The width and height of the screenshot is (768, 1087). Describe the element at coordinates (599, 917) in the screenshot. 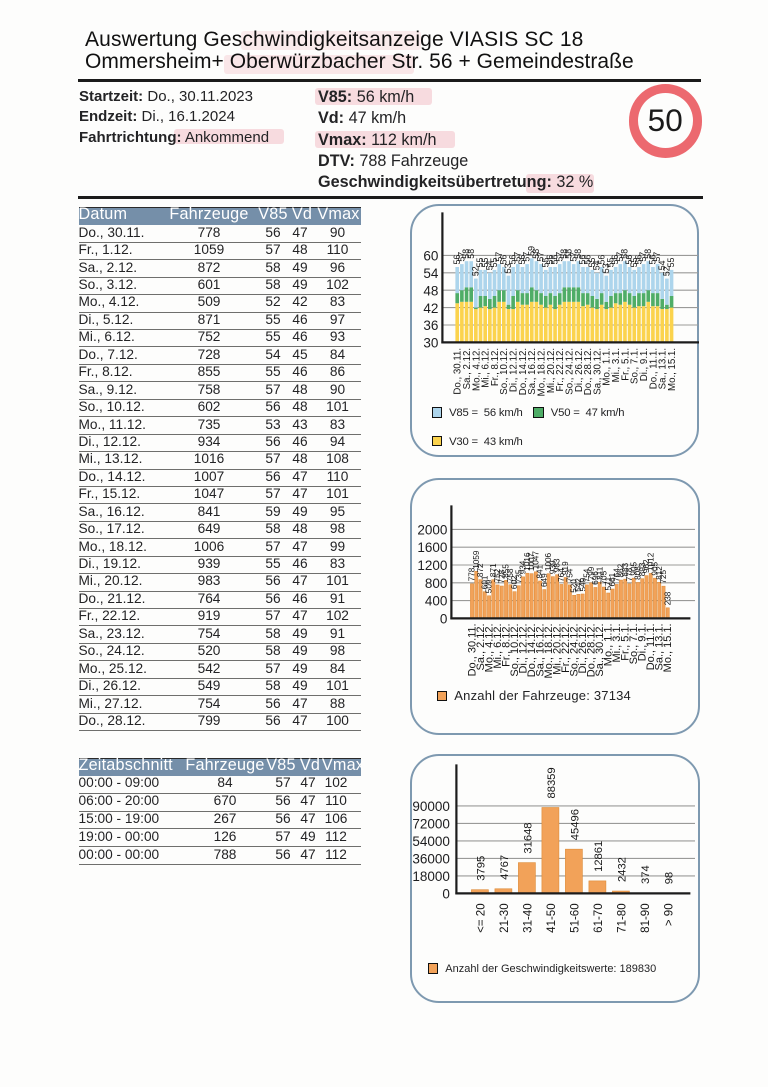

I see `svg-text: 61-70` at that location.